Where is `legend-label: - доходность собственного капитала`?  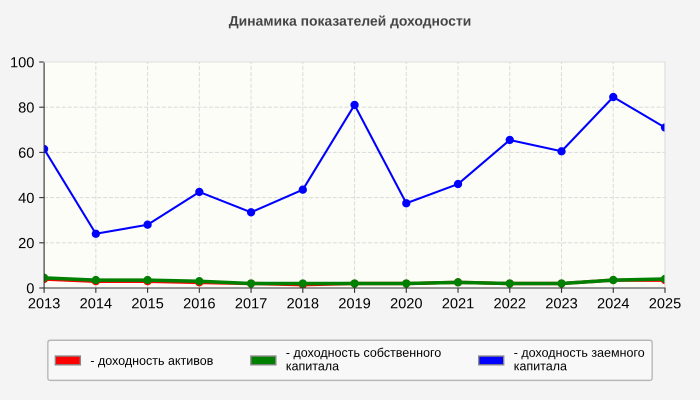 legend-label: - доходность собственного капитала is located at coordinates (363, 359).